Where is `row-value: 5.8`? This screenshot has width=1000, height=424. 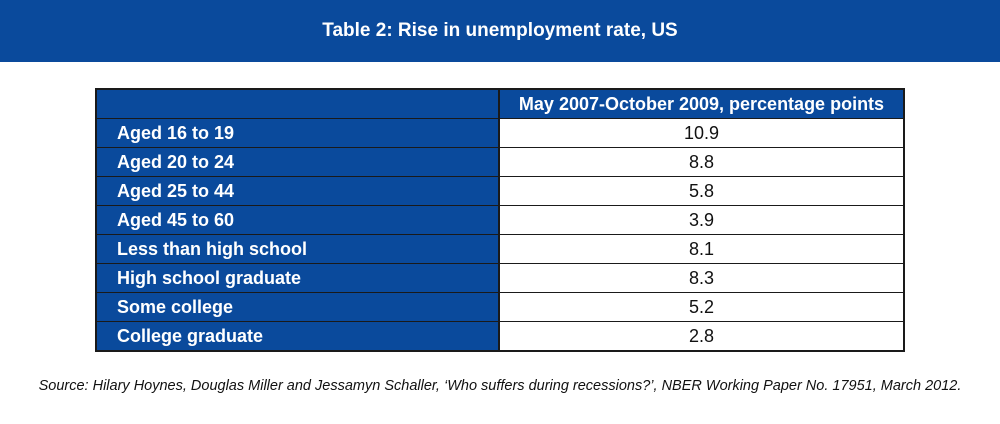
row-value: 5.8 is located at coordinates (701, 191).